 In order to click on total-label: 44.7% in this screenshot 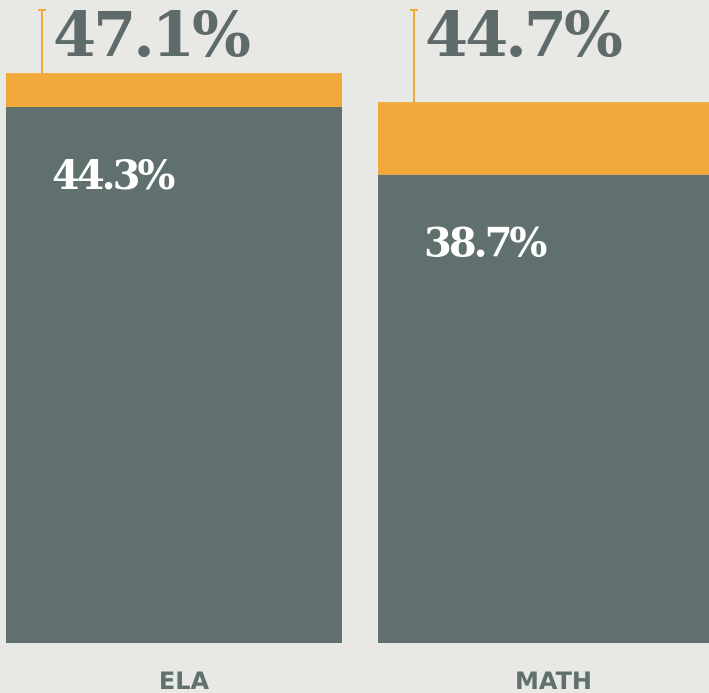, I will do `click(523, 35)`.